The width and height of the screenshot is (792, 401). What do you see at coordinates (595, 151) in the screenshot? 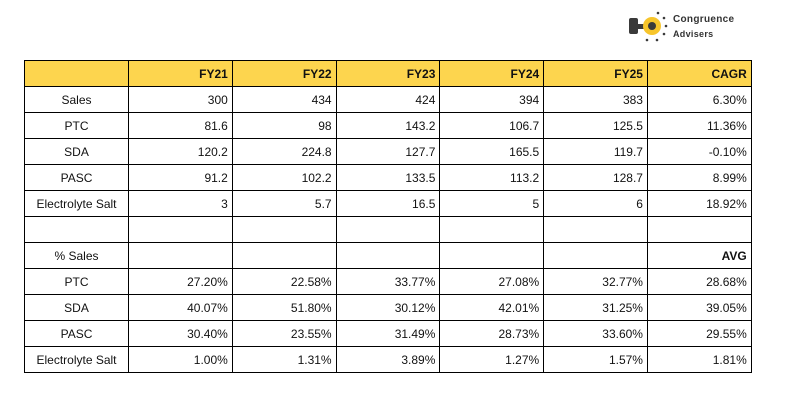
I see `table-cell: 119.7` at bounding box center [595, 151].